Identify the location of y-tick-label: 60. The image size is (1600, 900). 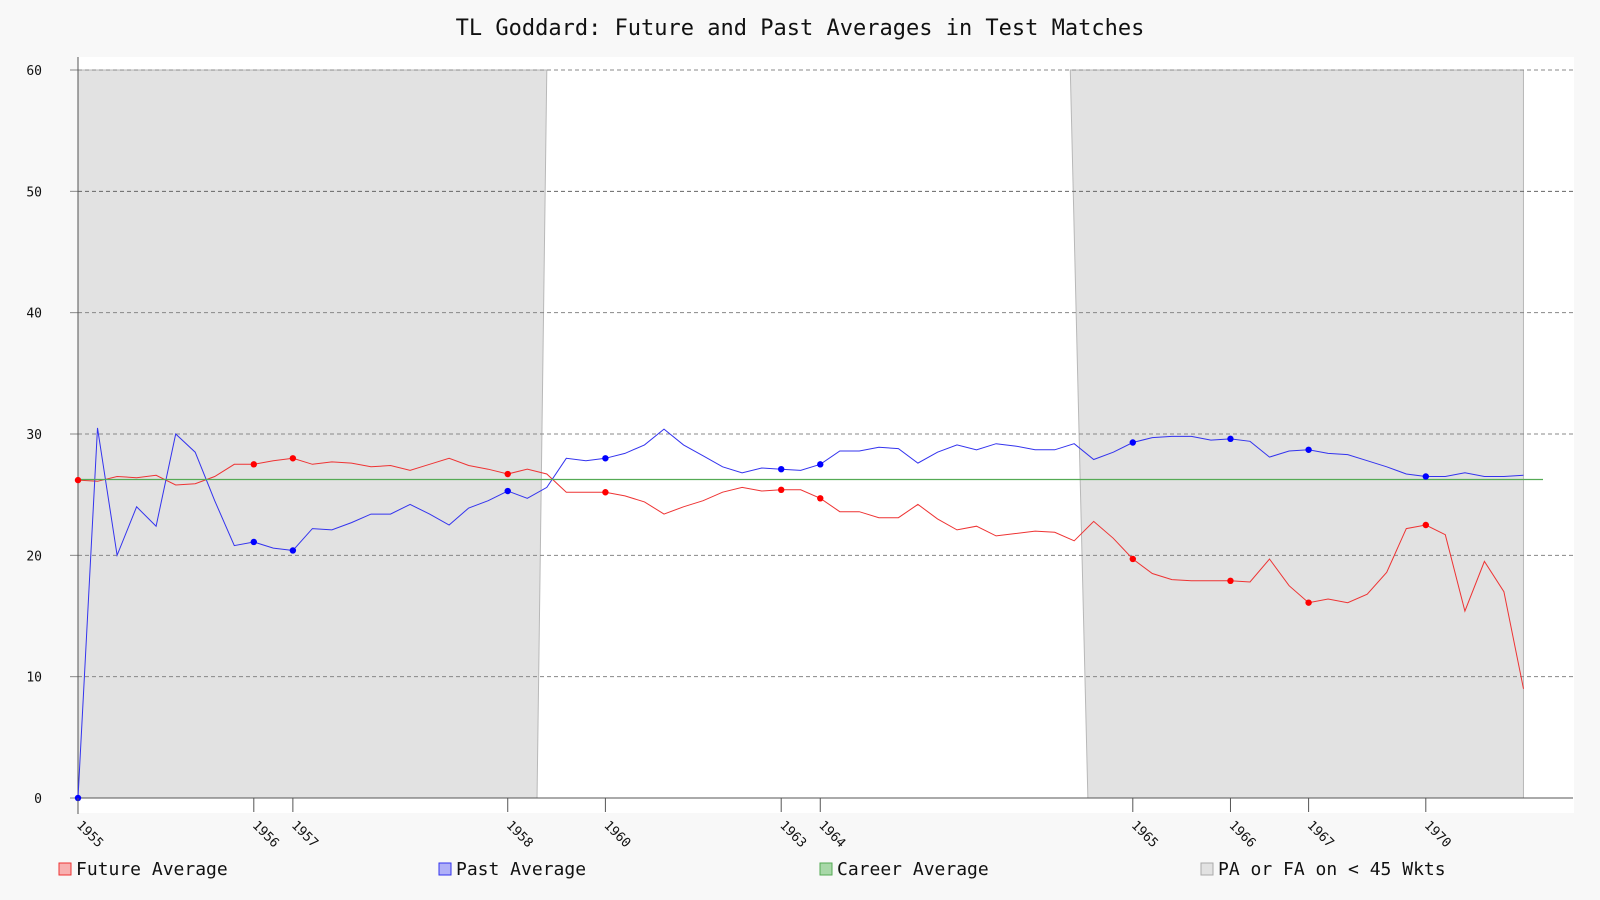
(34, 71).